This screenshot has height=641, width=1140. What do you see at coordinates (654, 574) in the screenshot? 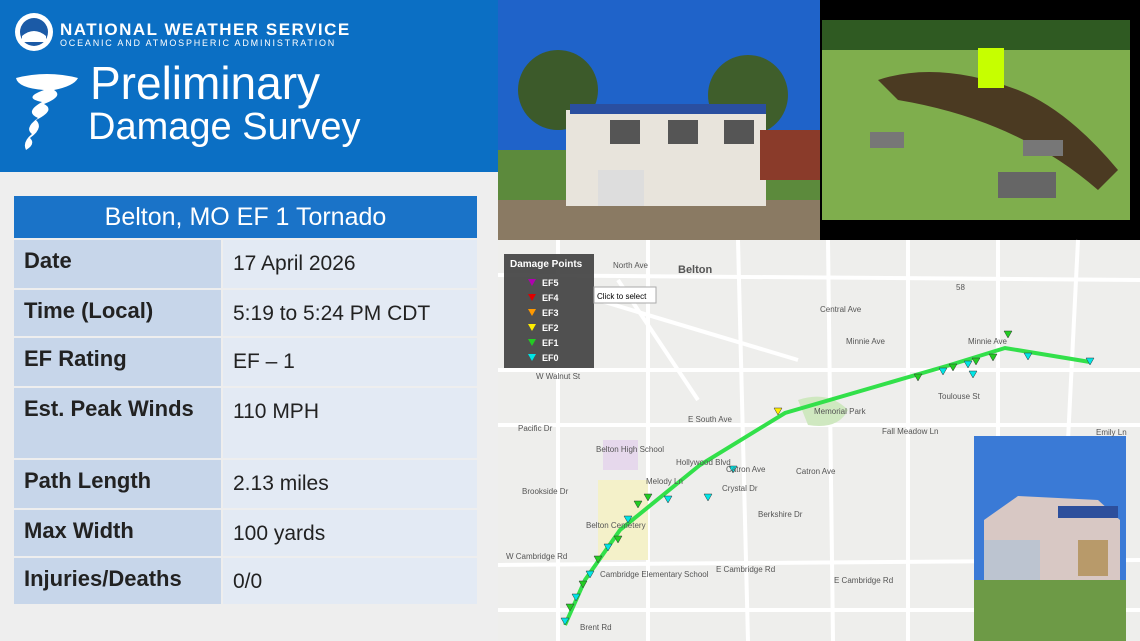
I see `map-label: Cambridge Elementary School` at bounding box center [654, 574].